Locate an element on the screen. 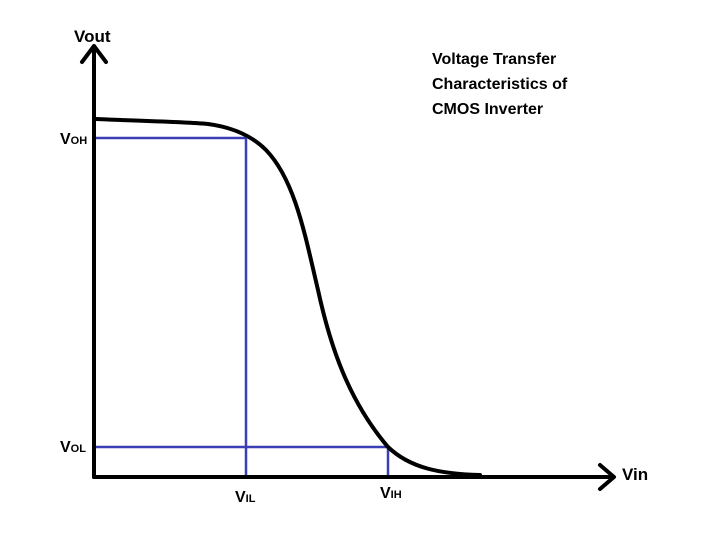 This screenshot has height=539, width=708. x-axis-label: Vin is located at coordinates (635, 474).